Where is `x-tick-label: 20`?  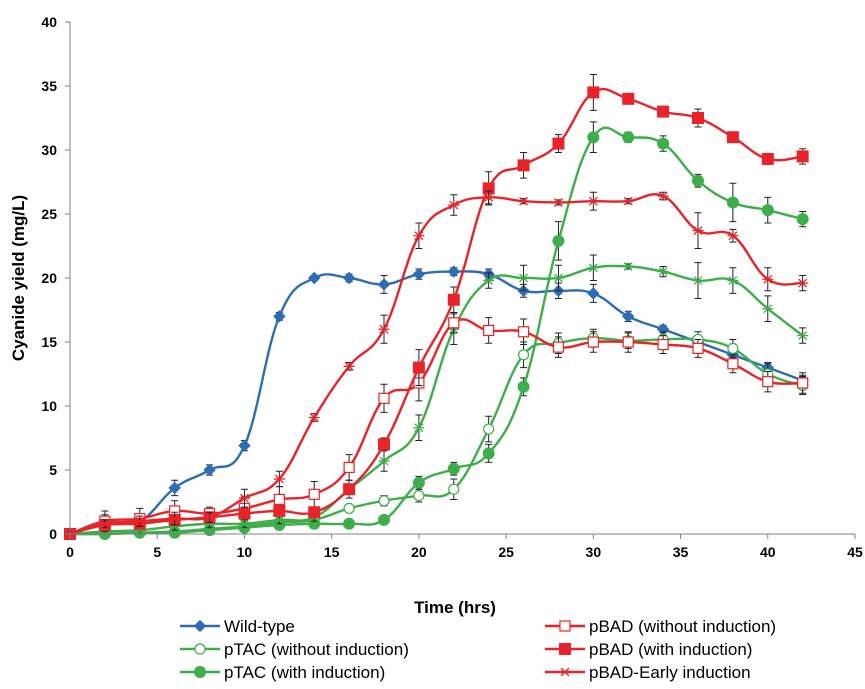
x-tick-label: 20 is located at coordinates (419, 552).